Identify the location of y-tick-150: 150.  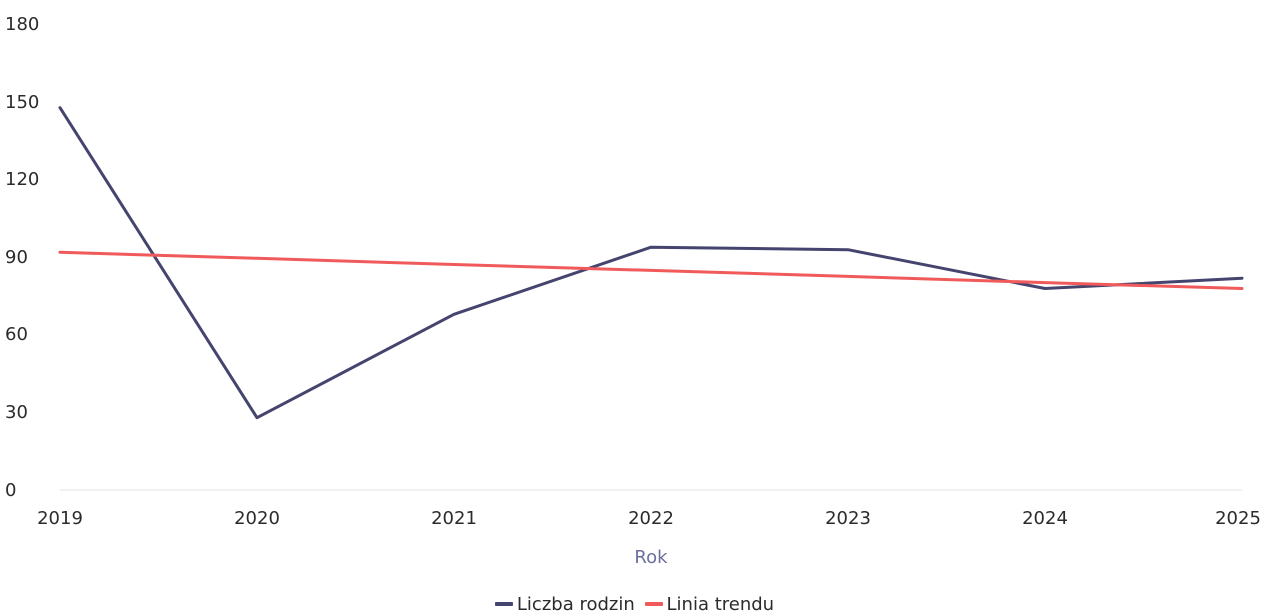
(22, 102).